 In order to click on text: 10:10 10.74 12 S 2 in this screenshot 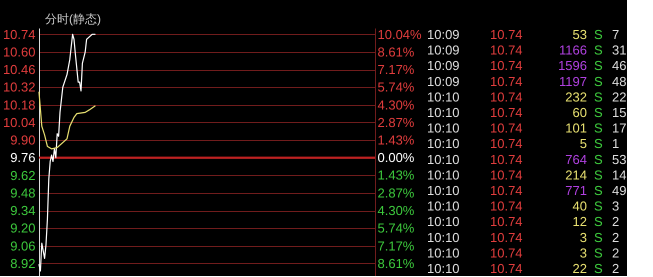, I will do `click(523, 222)`.